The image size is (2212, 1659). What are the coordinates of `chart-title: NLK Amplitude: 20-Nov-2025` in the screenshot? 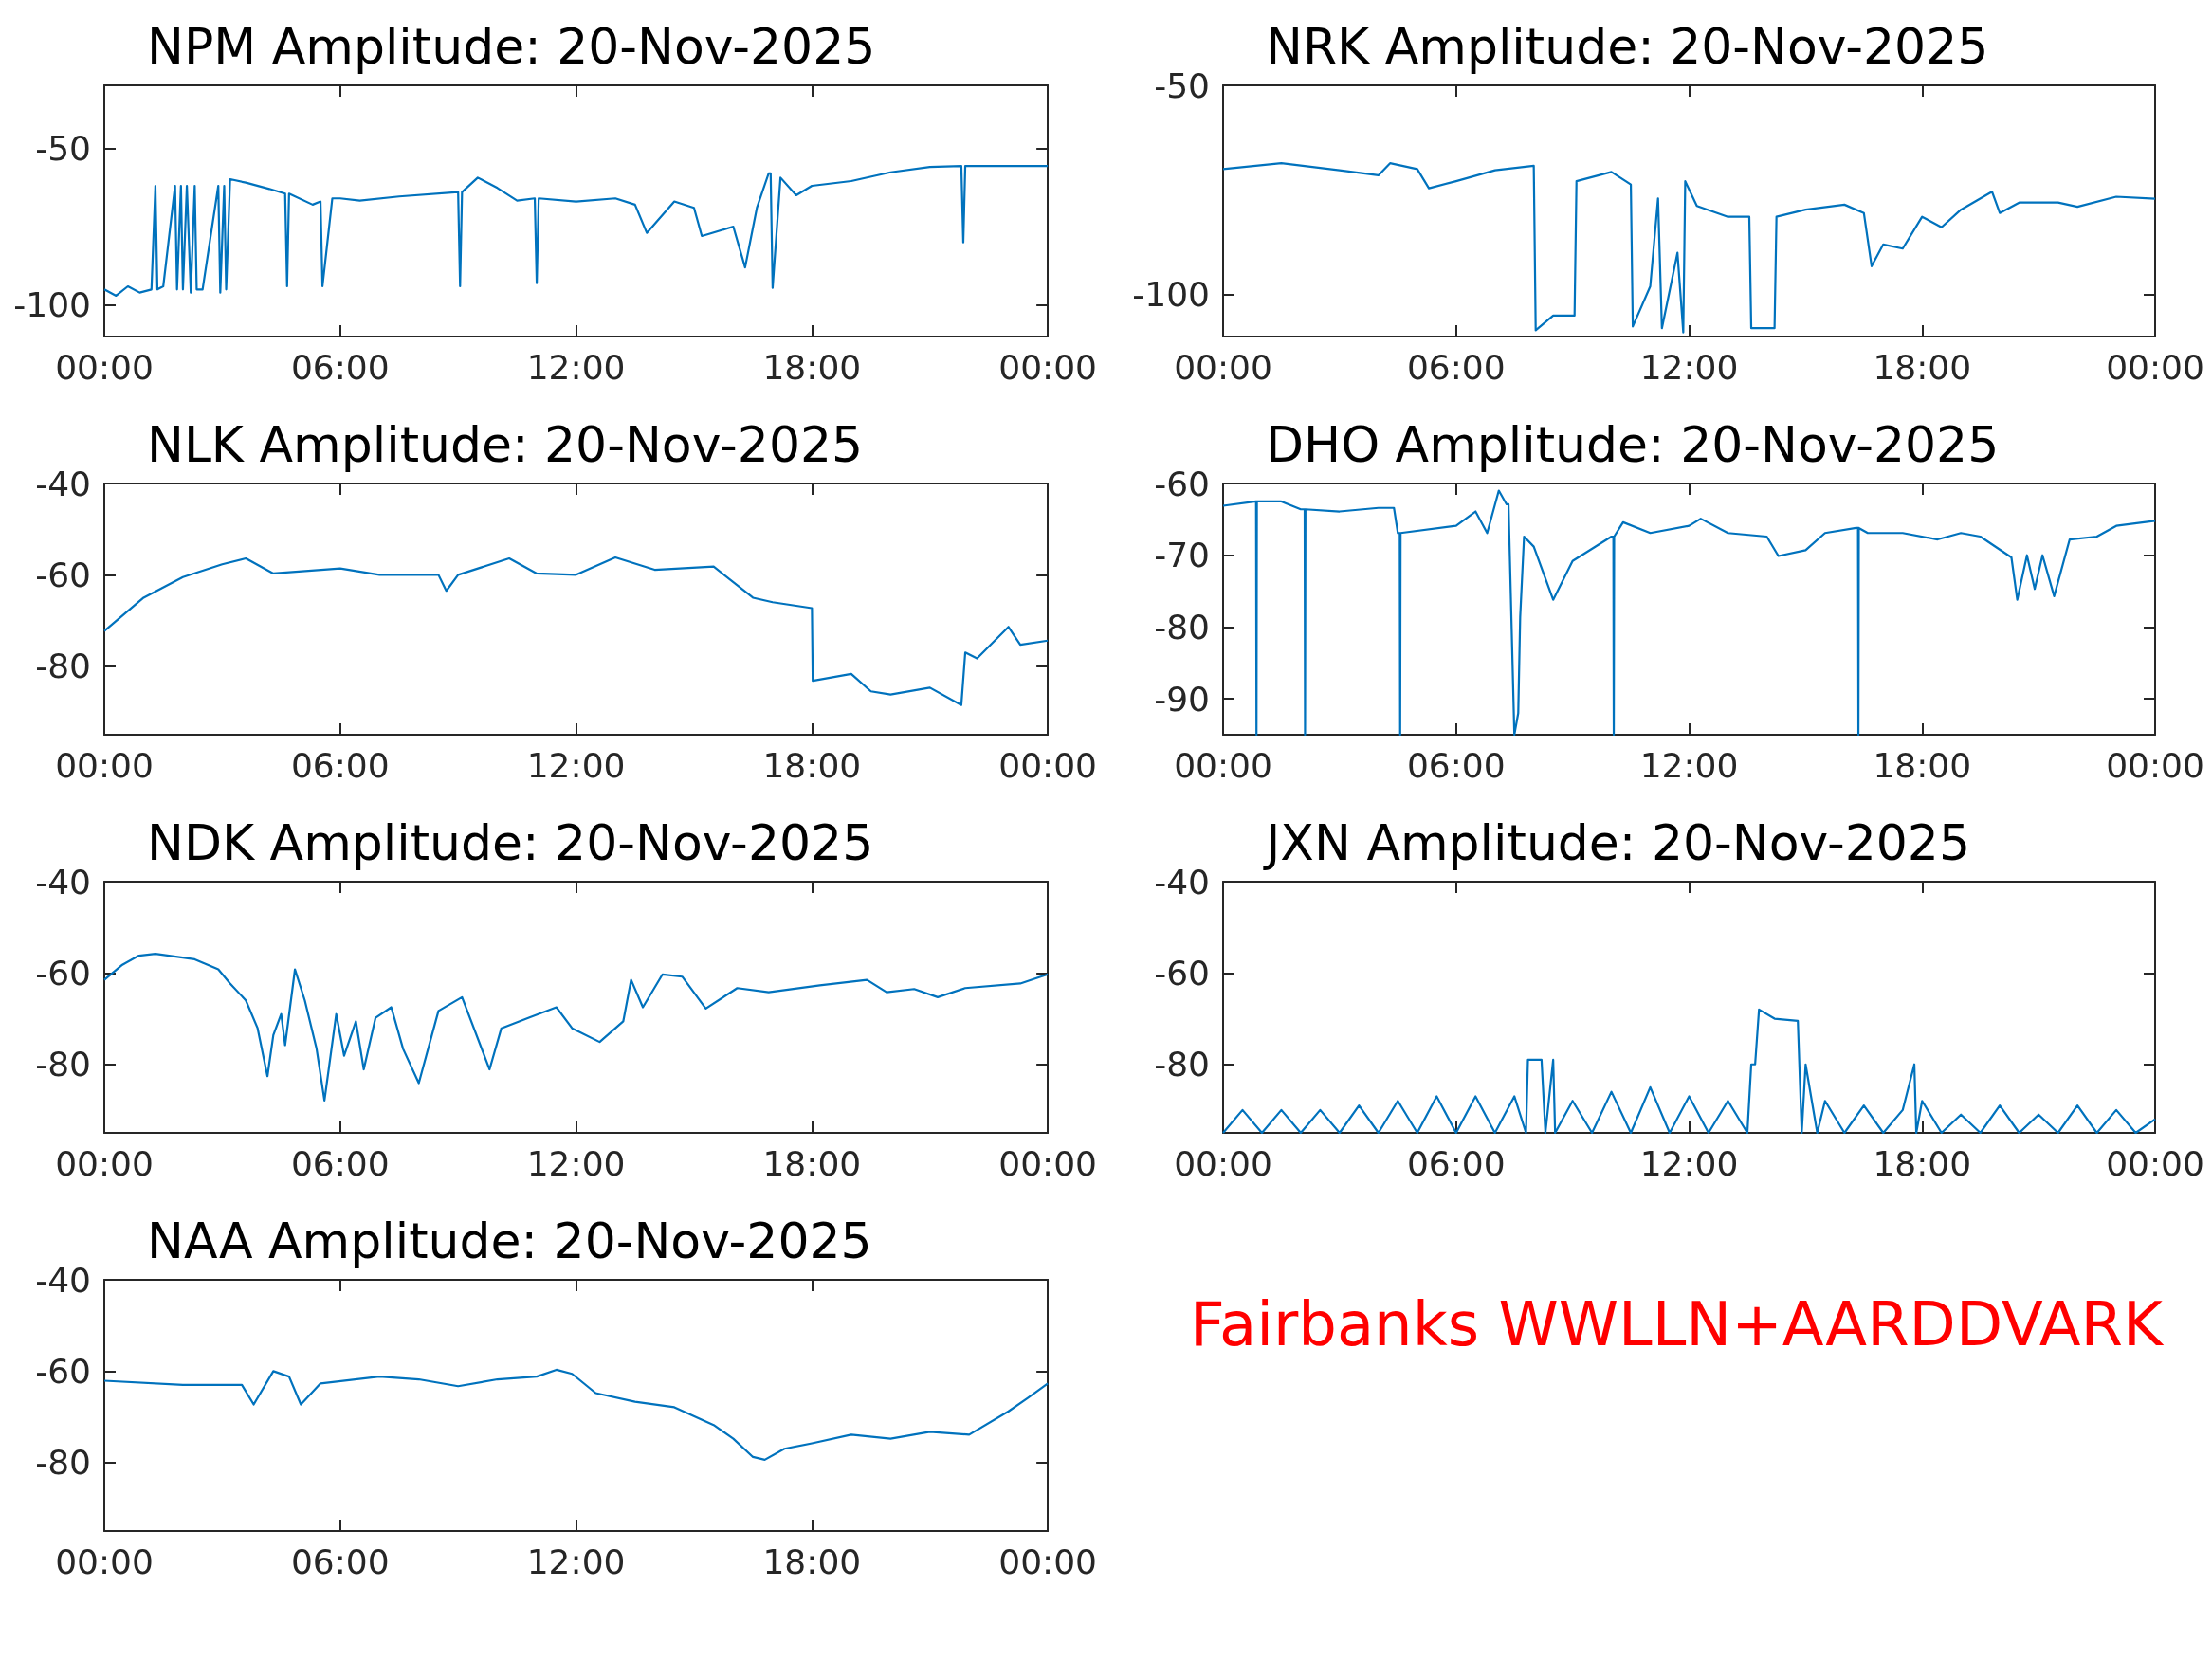 It's located at (505, 444).